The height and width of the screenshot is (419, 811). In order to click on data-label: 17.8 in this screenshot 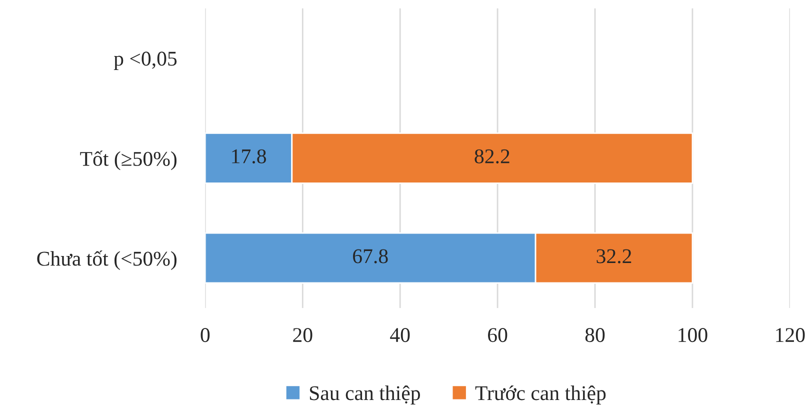, I will do `click(249, 156)`.